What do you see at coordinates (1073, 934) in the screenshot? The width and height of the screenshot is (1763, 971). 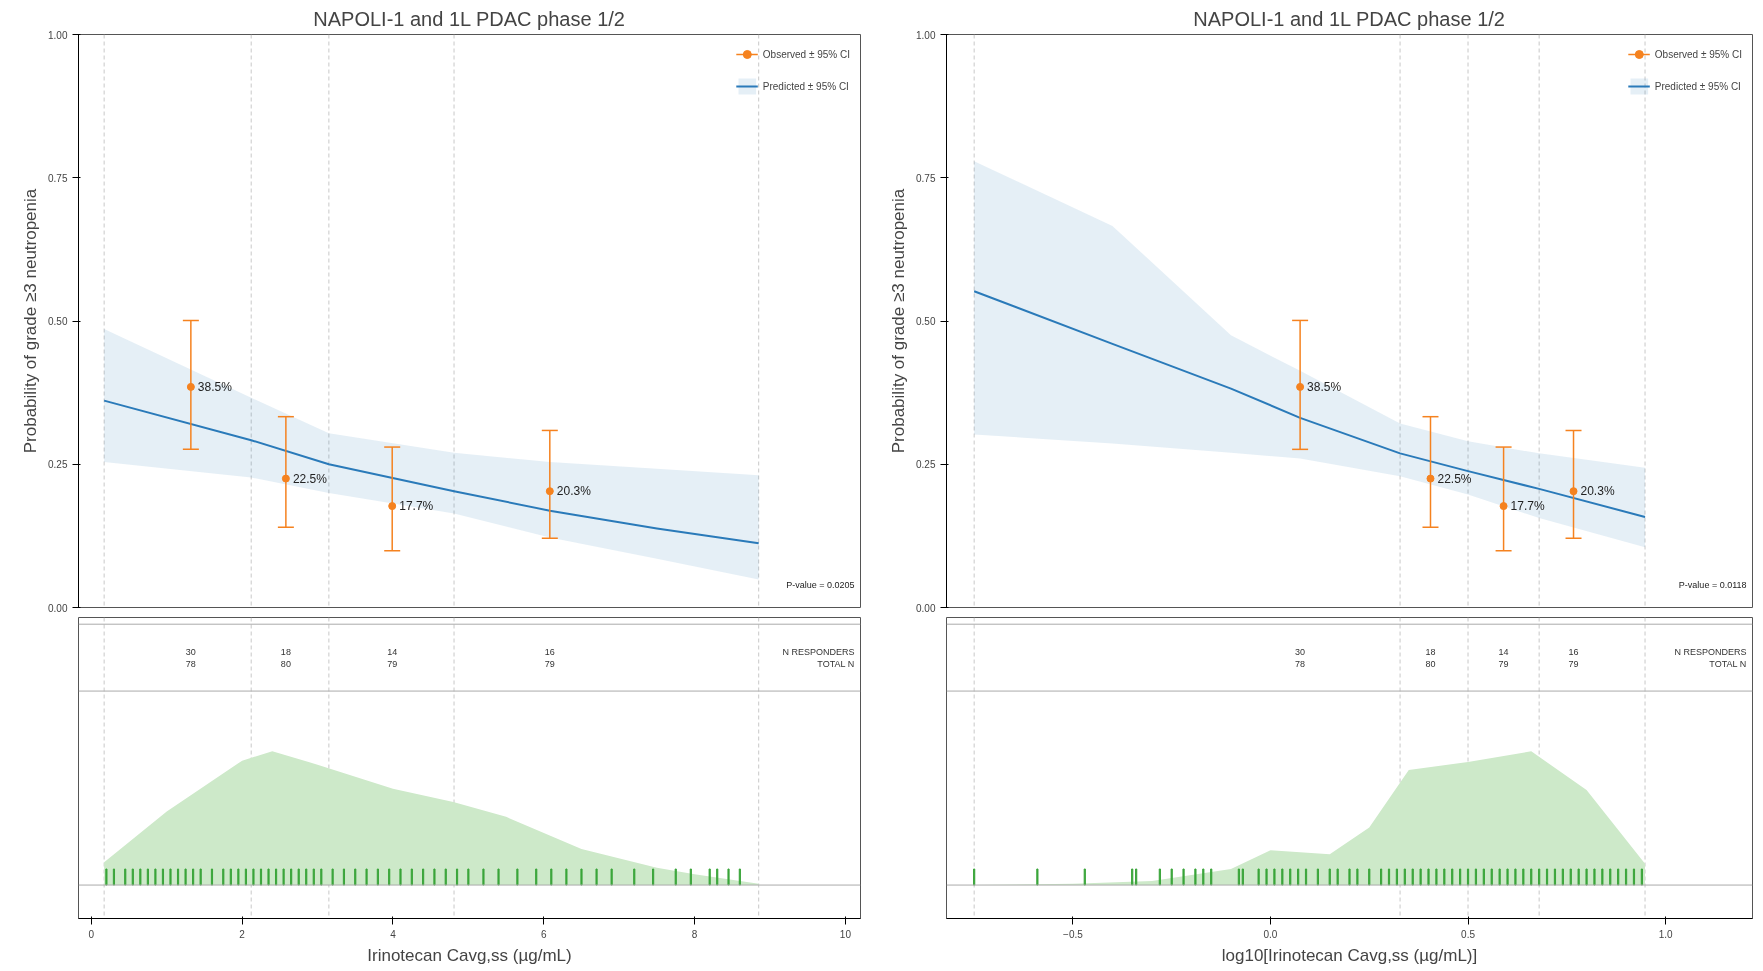 I see `x-tick-label: −0.5` at bounding box center [1073, 934].